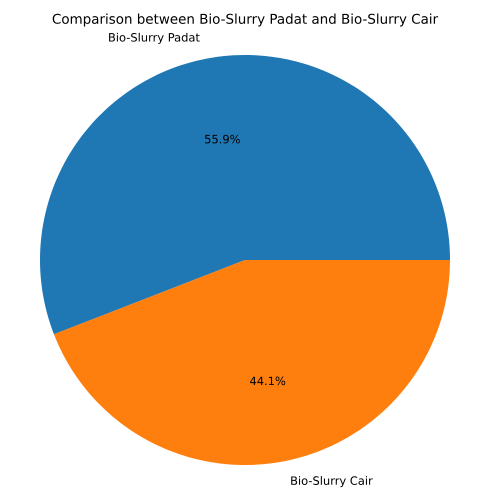 This screenshot has height=488, width=479. What do you see at coordinates (332, 482) in the screenshot?
I see `slice-label: Bio-Slurry Cair` at bounding box center [332, 482].